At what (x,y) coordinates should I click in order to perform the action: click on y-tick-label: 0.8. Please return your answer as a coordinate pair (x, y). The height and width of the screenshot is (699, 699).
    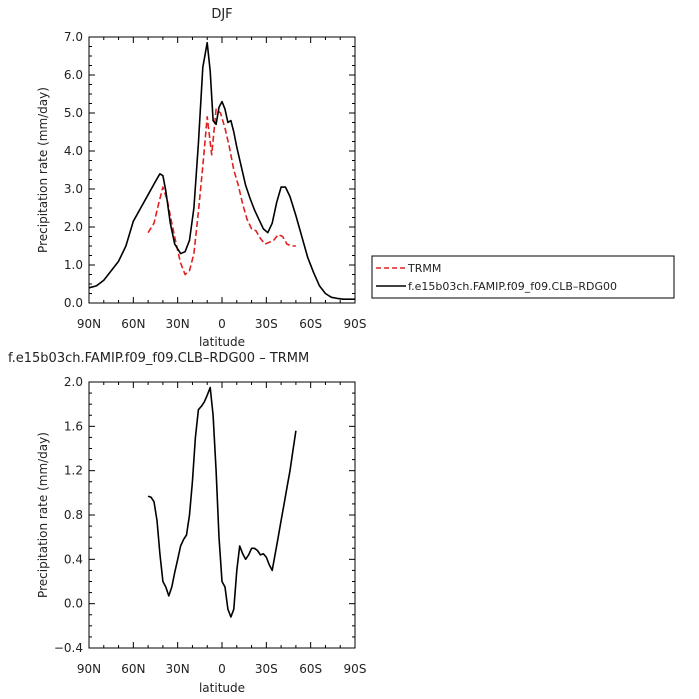
    Looking at the image, I should click on (73, 515).